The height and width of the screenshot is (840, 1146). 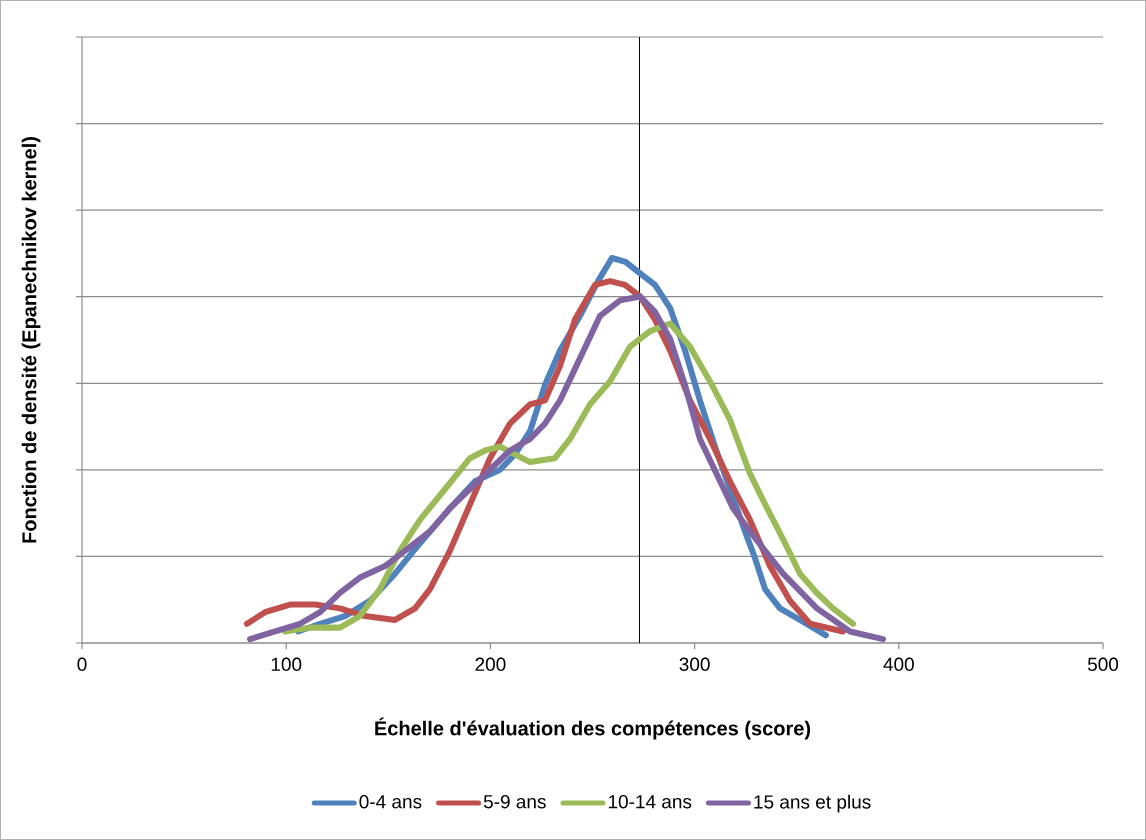 What do you see at coordinates (694, 664) in the screenshot?
I see `x-tick-label: 300` at bounding box center [694, 664].